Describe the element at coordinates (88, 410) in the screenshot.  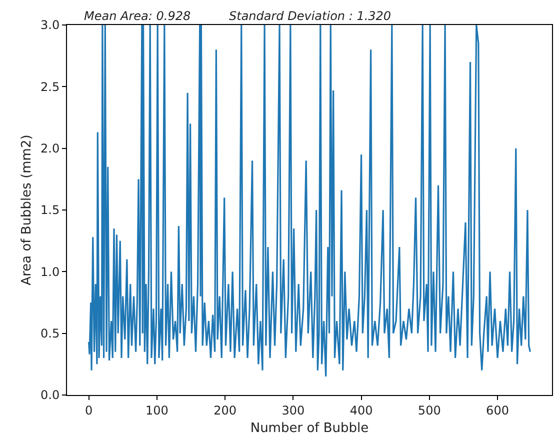
I see `x-tick-label: 0` at that location.